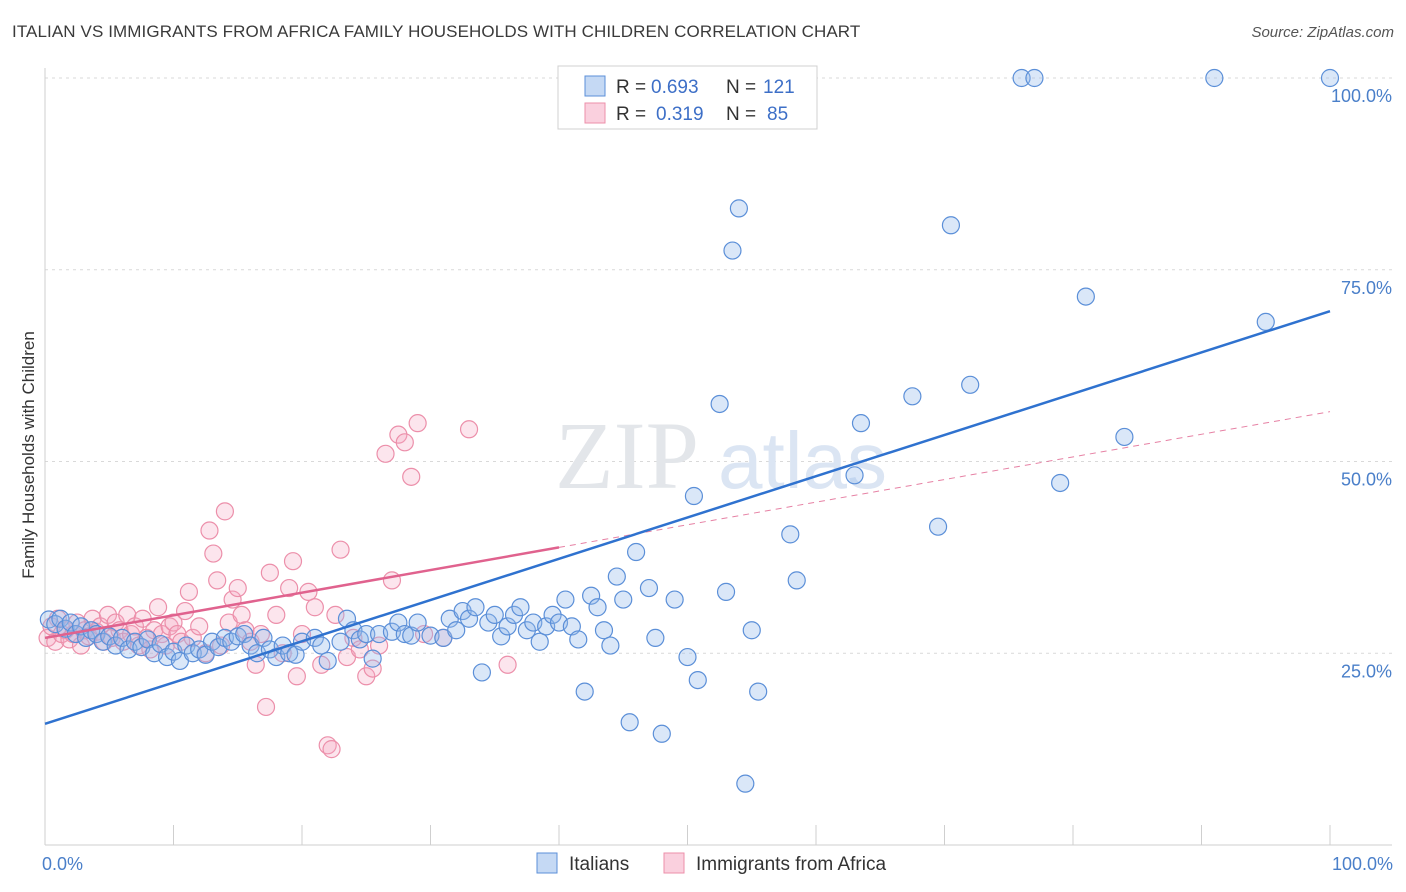  What do you see at coordinates (944, 479) in the screenshot?
I see `africa-trend-extension` at bounding box center [944, 479].